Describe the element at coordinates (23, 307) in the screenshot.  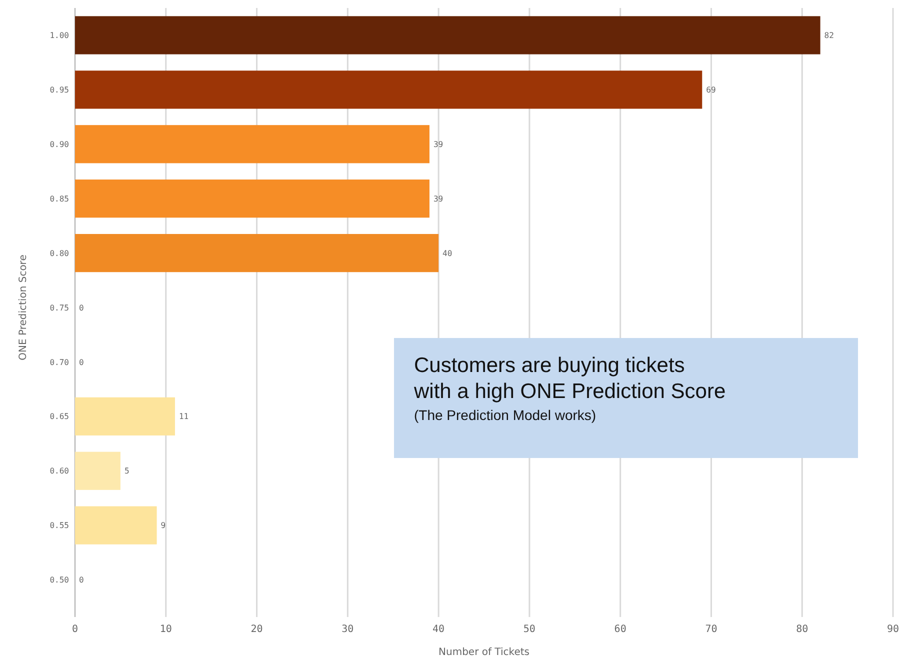
I see `y-axis-title: ONE Prediction Score` at that location.